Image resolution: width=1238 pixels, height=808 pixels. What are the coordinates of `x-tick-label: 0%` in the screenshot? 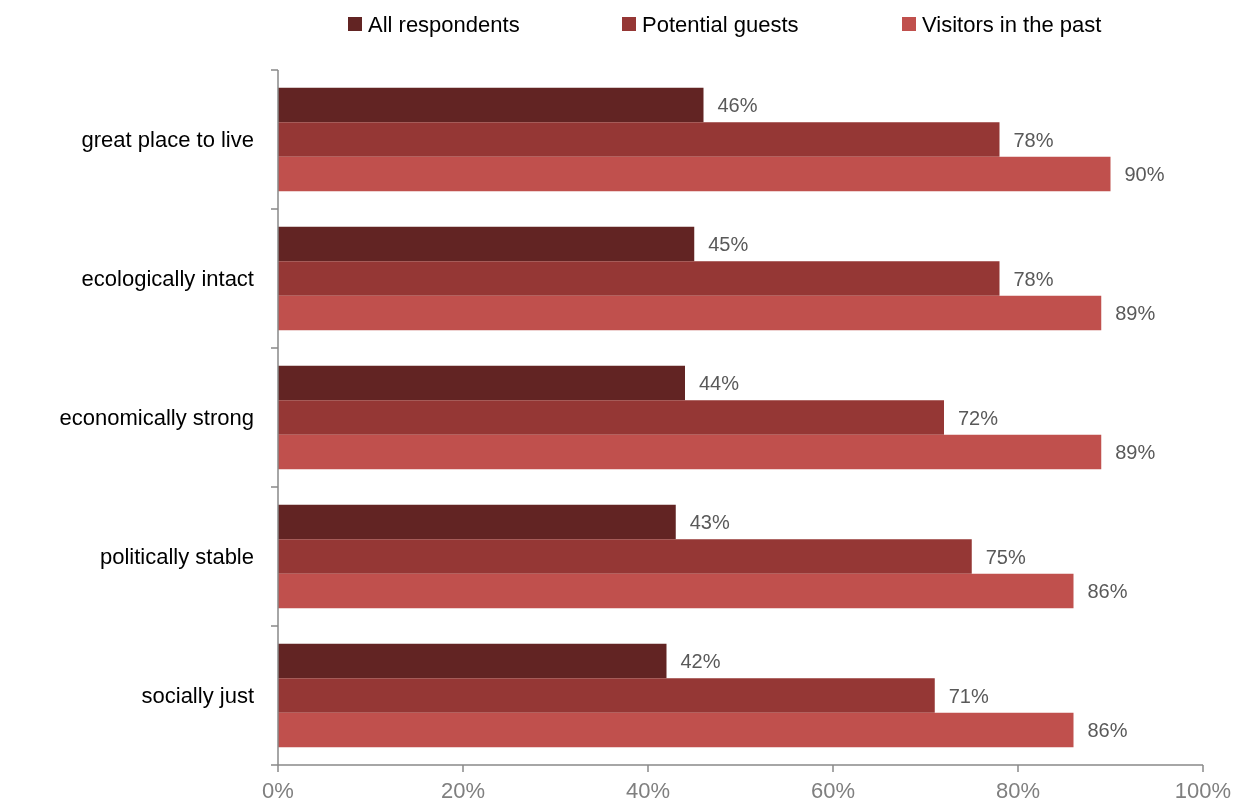 It's located at (278, 790).